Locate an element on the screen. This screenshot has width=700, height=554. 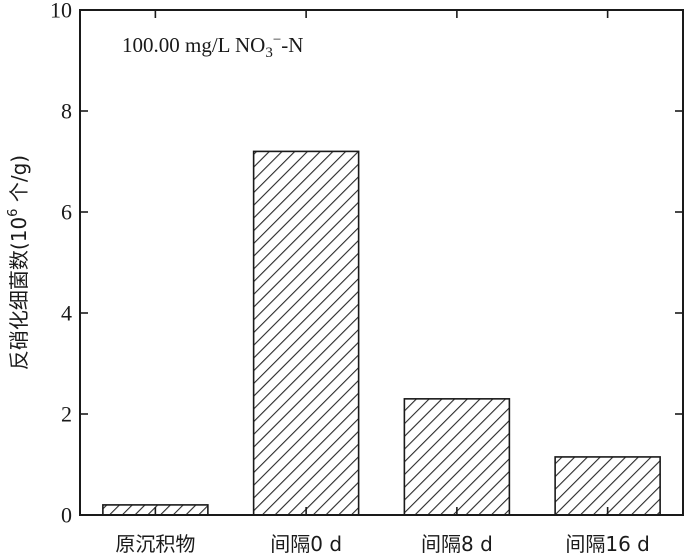
y-tick-label-6: 6 is located at coordinates (66, 212).